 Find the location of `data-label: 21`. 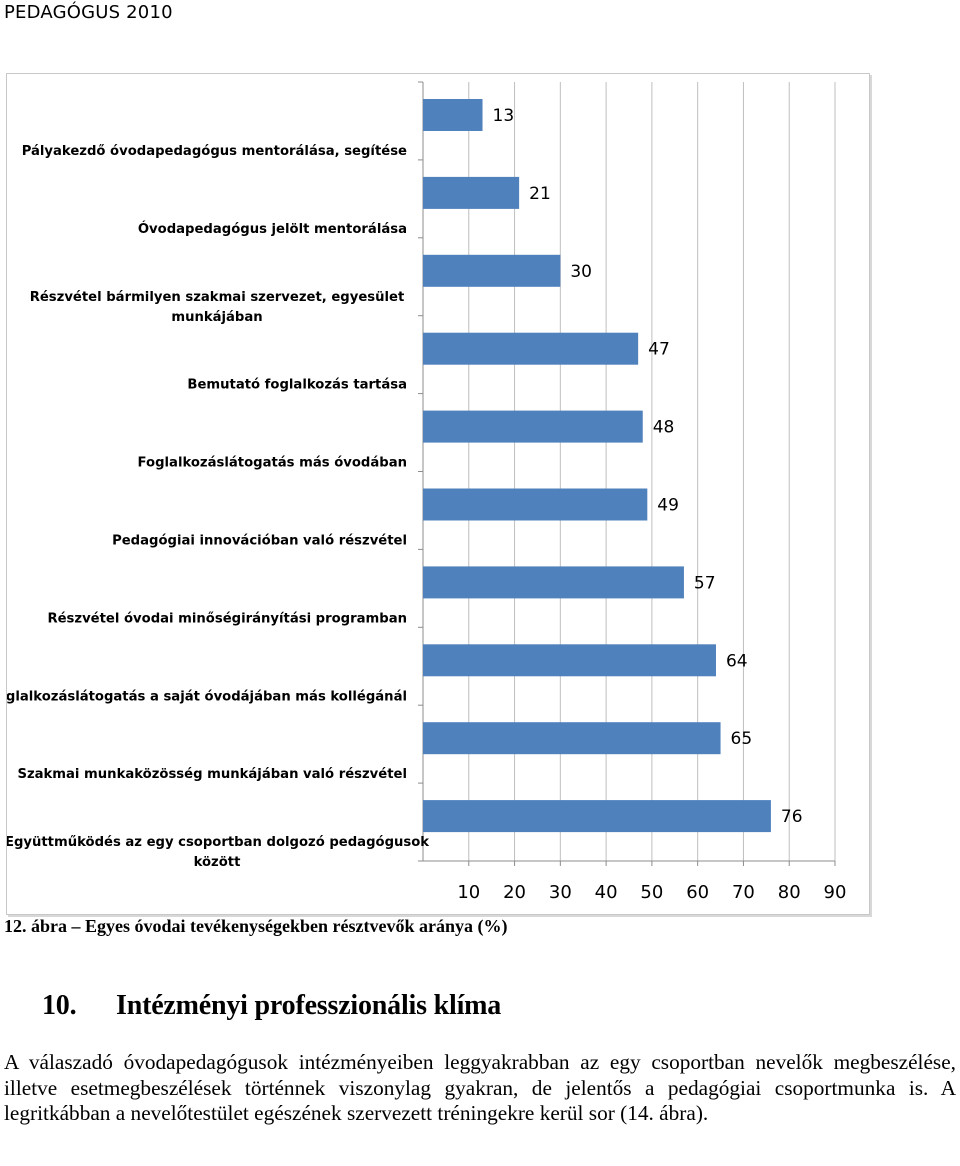

data-label: 21 is located at coordinates (540, 194).